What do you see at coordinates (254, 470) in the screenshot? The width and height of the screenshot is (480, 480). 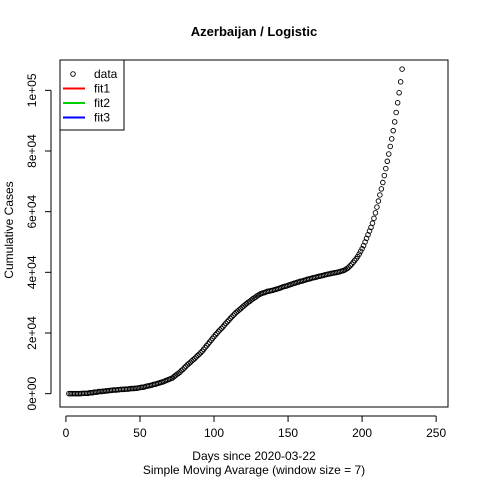 I see `chart-subtitle: Simple Moving Avarage (window size = 7)` at bounding box center [254, 470].